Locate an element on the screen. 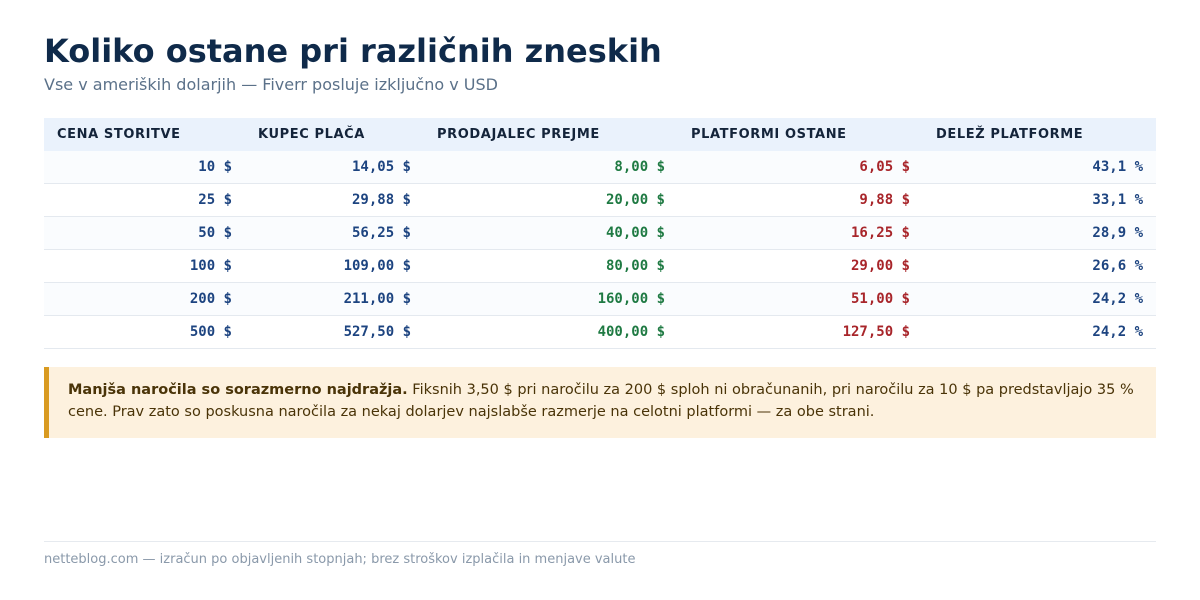 The width and height of the screenshot is (1200, 600). column-header-seller-receives: PRODAJALEC PREJME is located at coordinates (551, 134).